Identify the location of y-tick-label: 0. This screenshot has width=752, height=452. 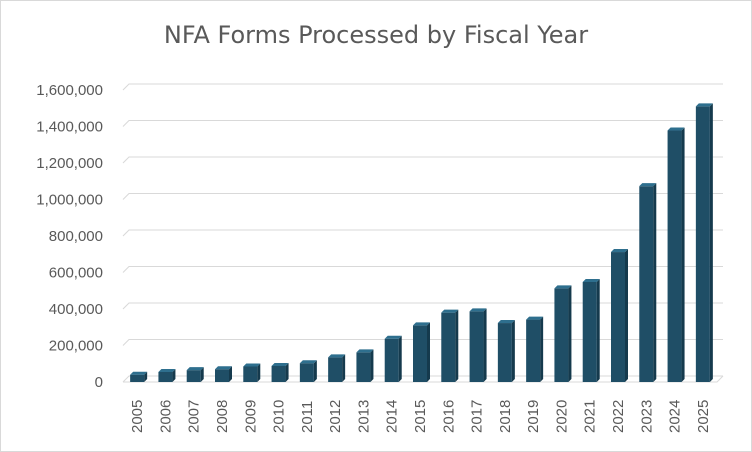
(99, 382).